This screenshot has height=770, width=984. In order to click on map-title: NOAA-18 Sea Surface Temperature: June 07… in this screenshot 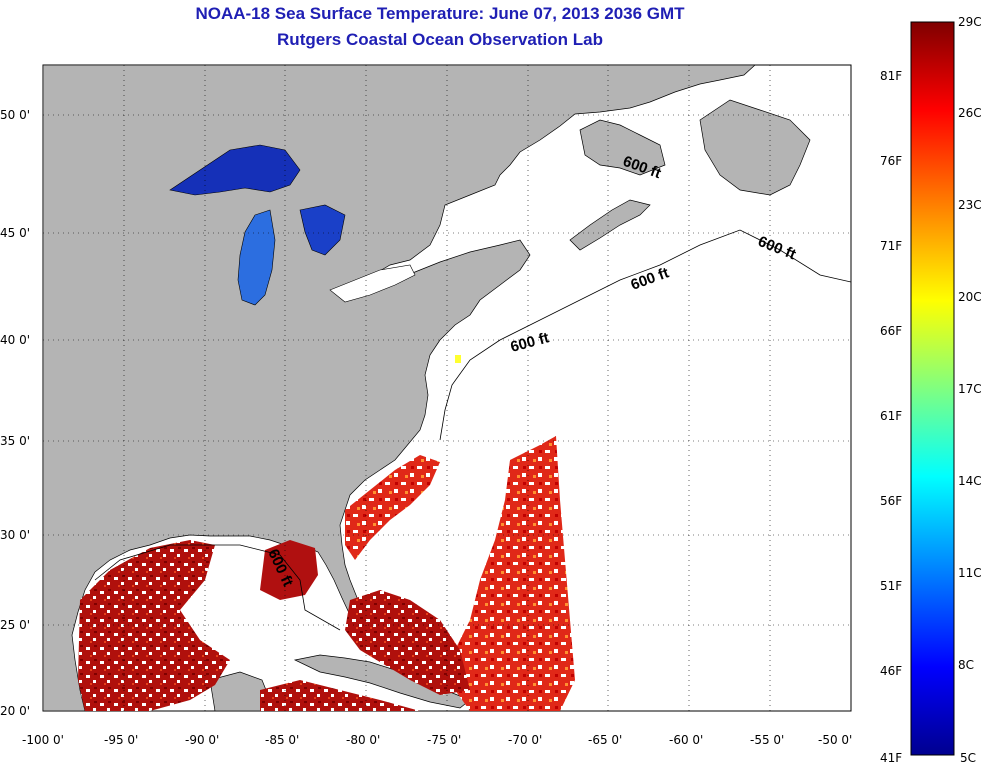, I will do `click(440, 13)`.